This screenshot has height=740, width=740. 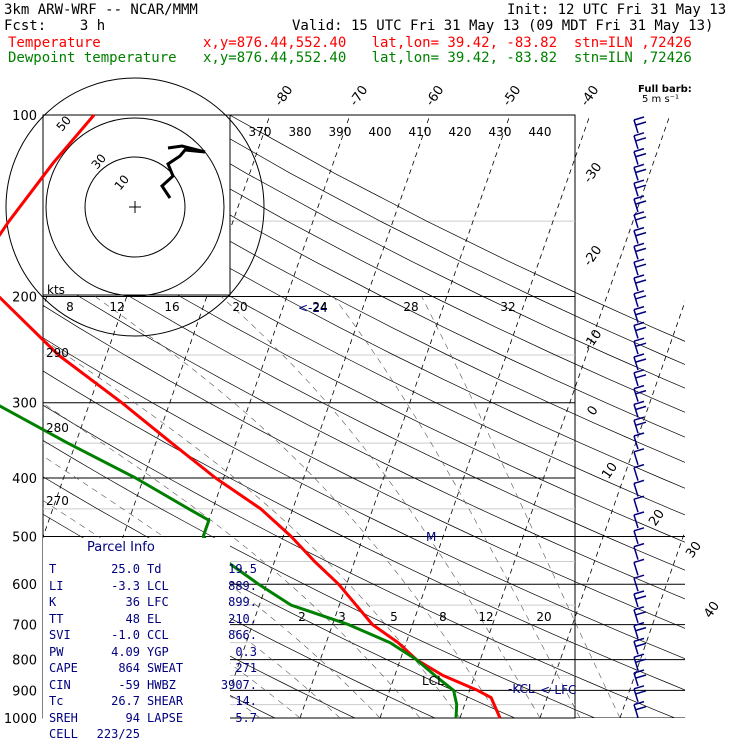 I want to click on isotherm-label: 20, so click(x=657, y=518).